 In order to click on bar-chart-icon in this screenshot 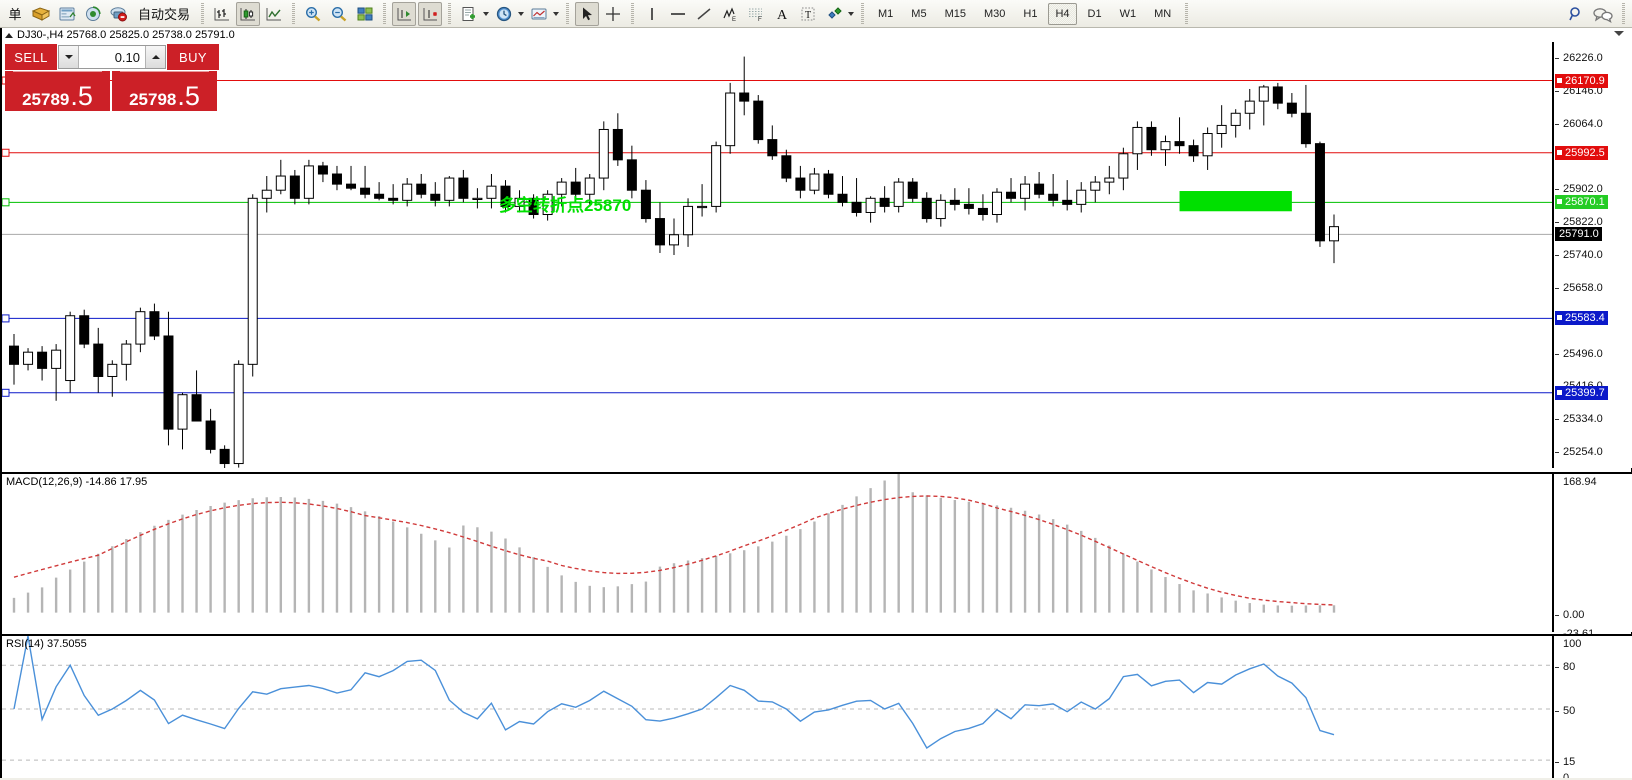, I will do `click(222, 14)`.